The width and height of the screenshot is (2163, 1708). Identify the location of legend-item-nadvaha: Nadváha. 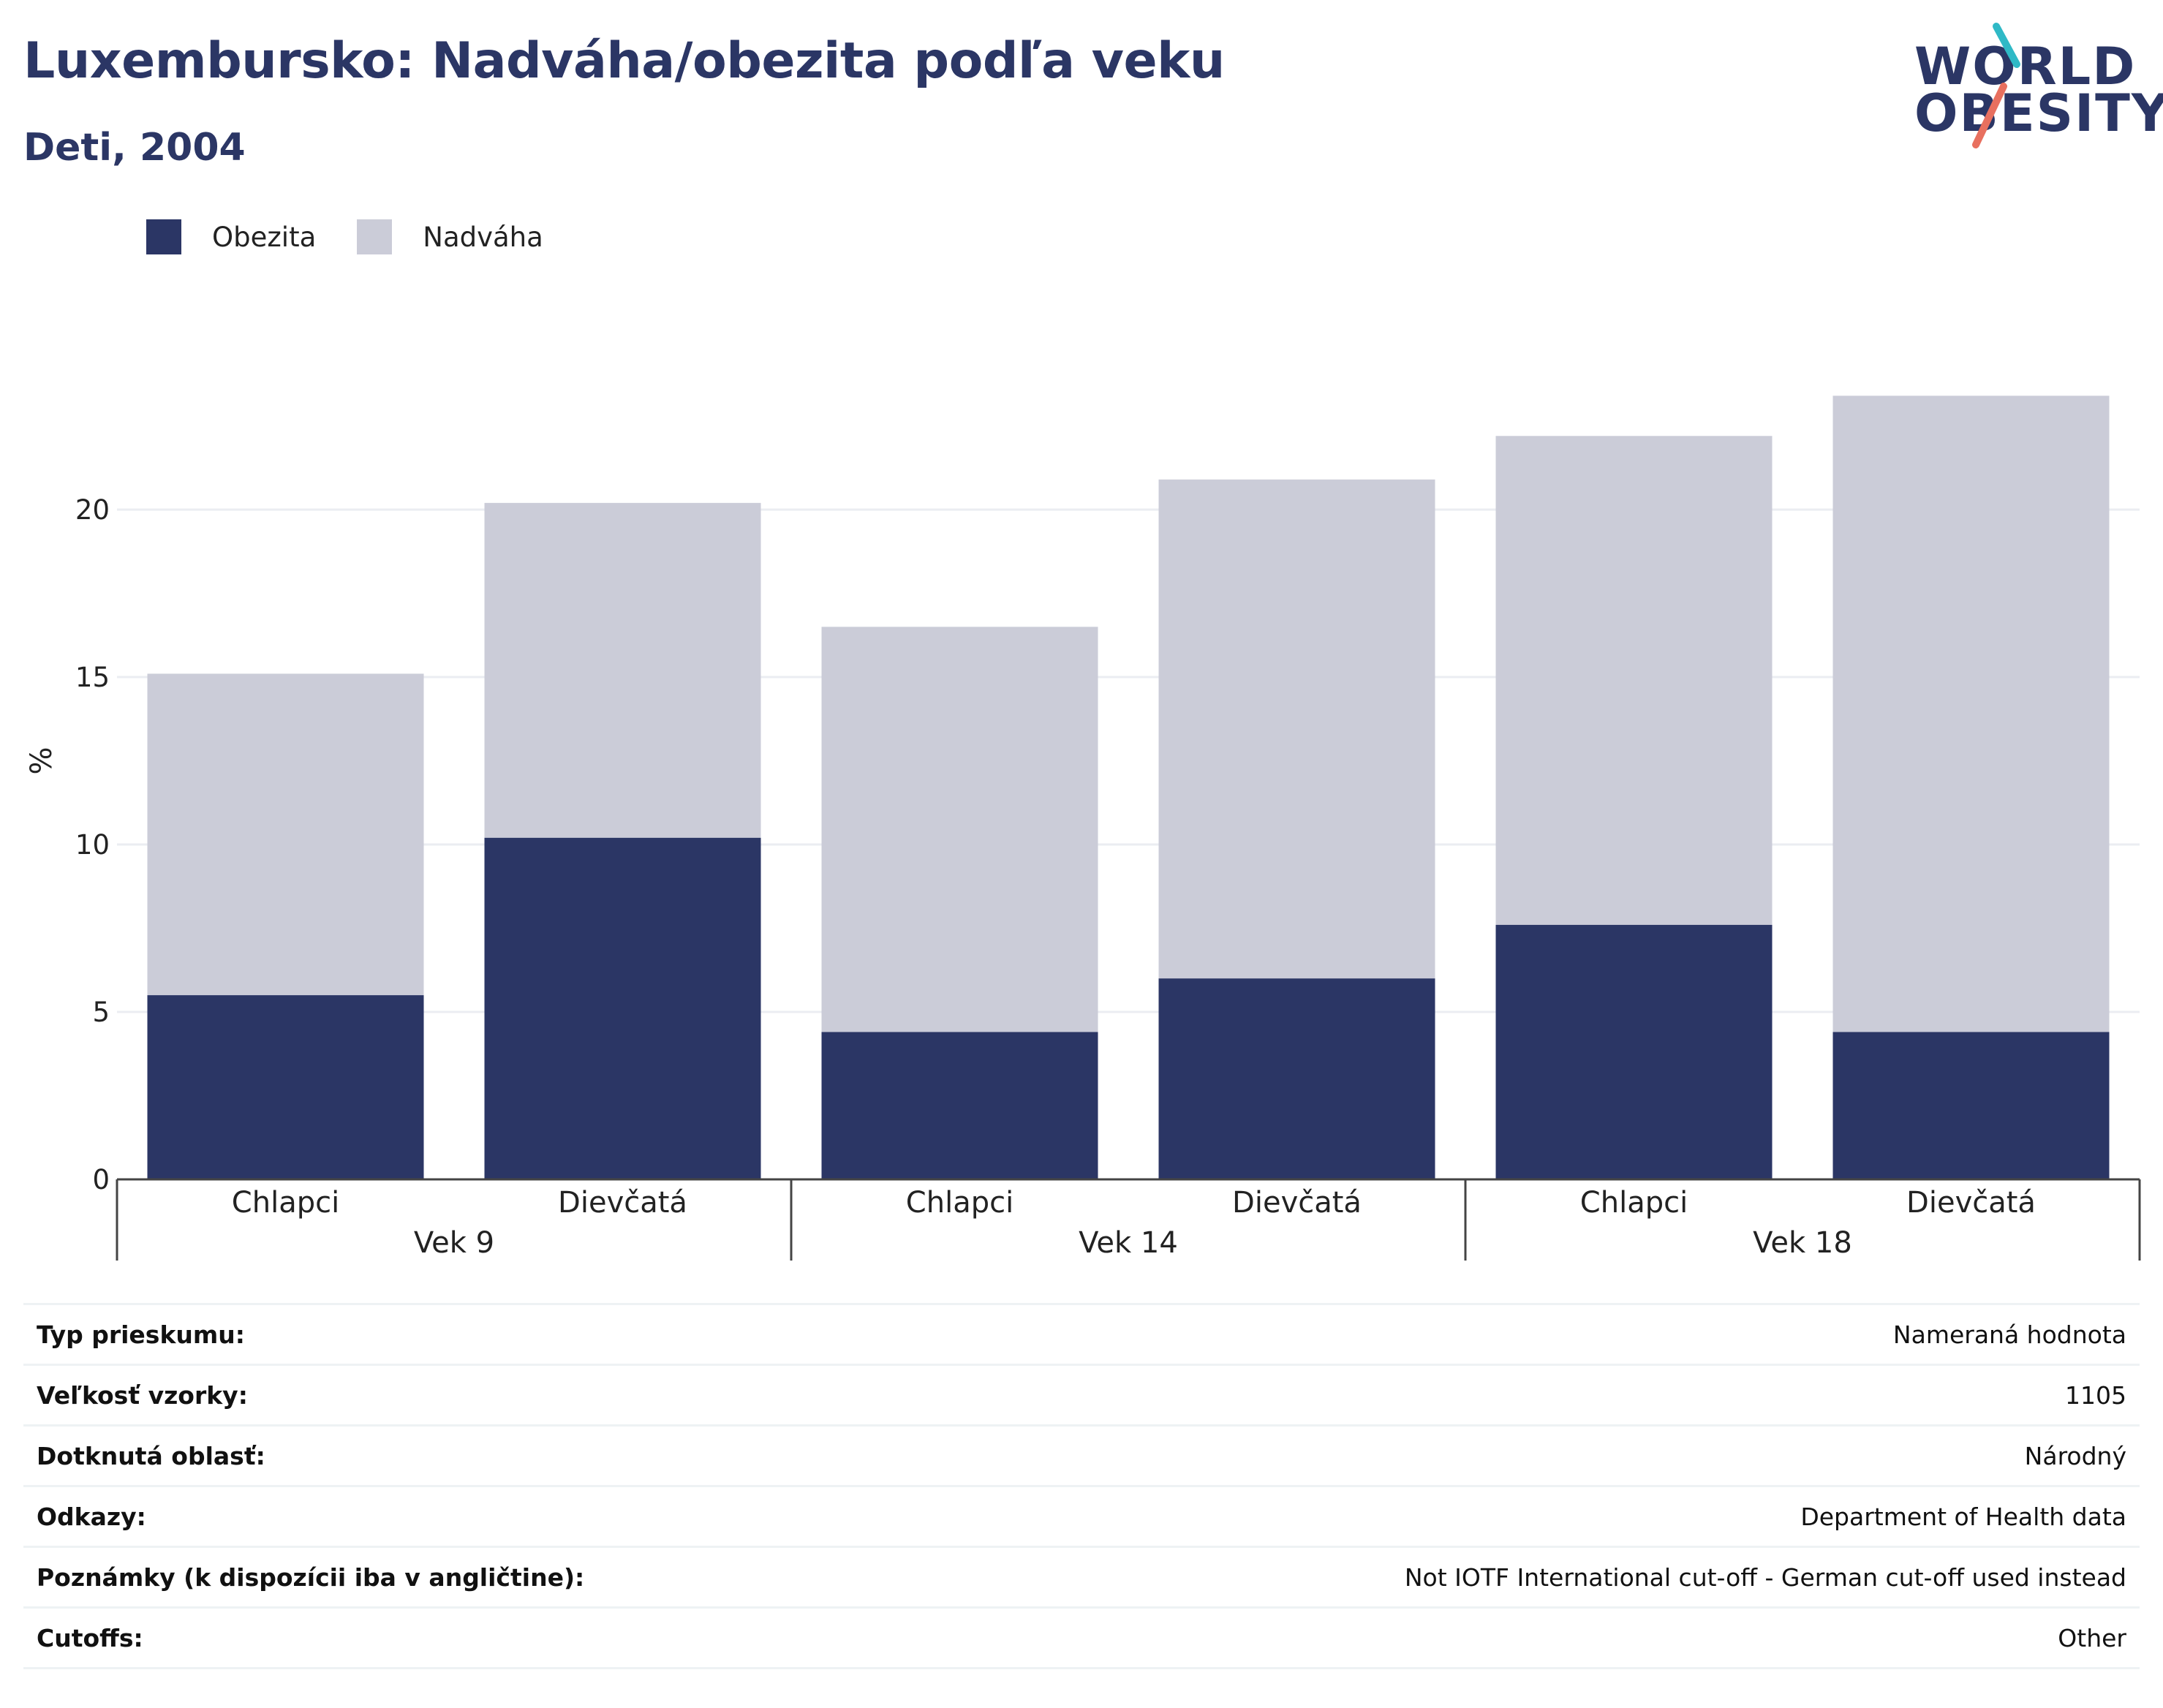
(450, 236).